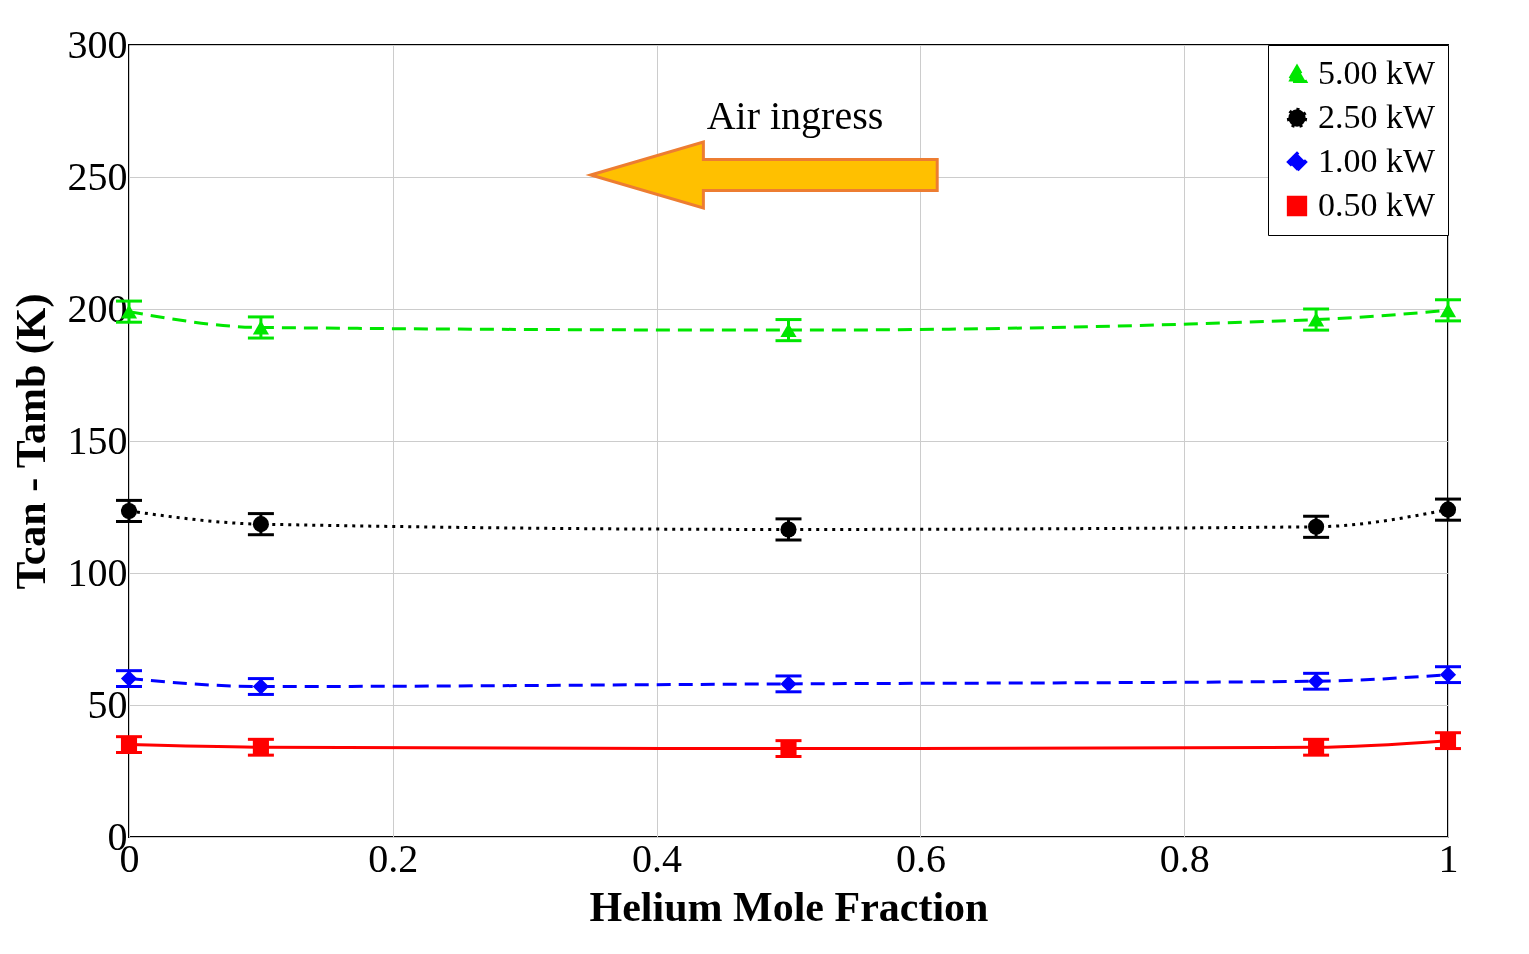 Image resolution: width=1529 pixels, height=954 pixels. Describe the element at coordinates (1184, 858) in the screenshot. I see `x-tick-label: 0.8` at that location.